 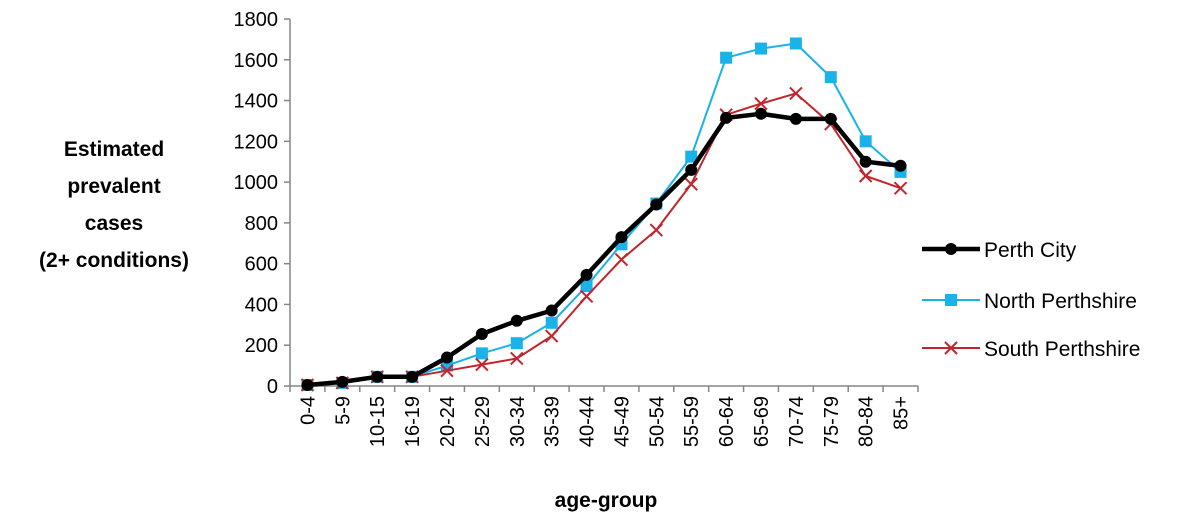 I want to click on legend-item-south-perthshire: South Perthshire, so click(x=1031, y=349).